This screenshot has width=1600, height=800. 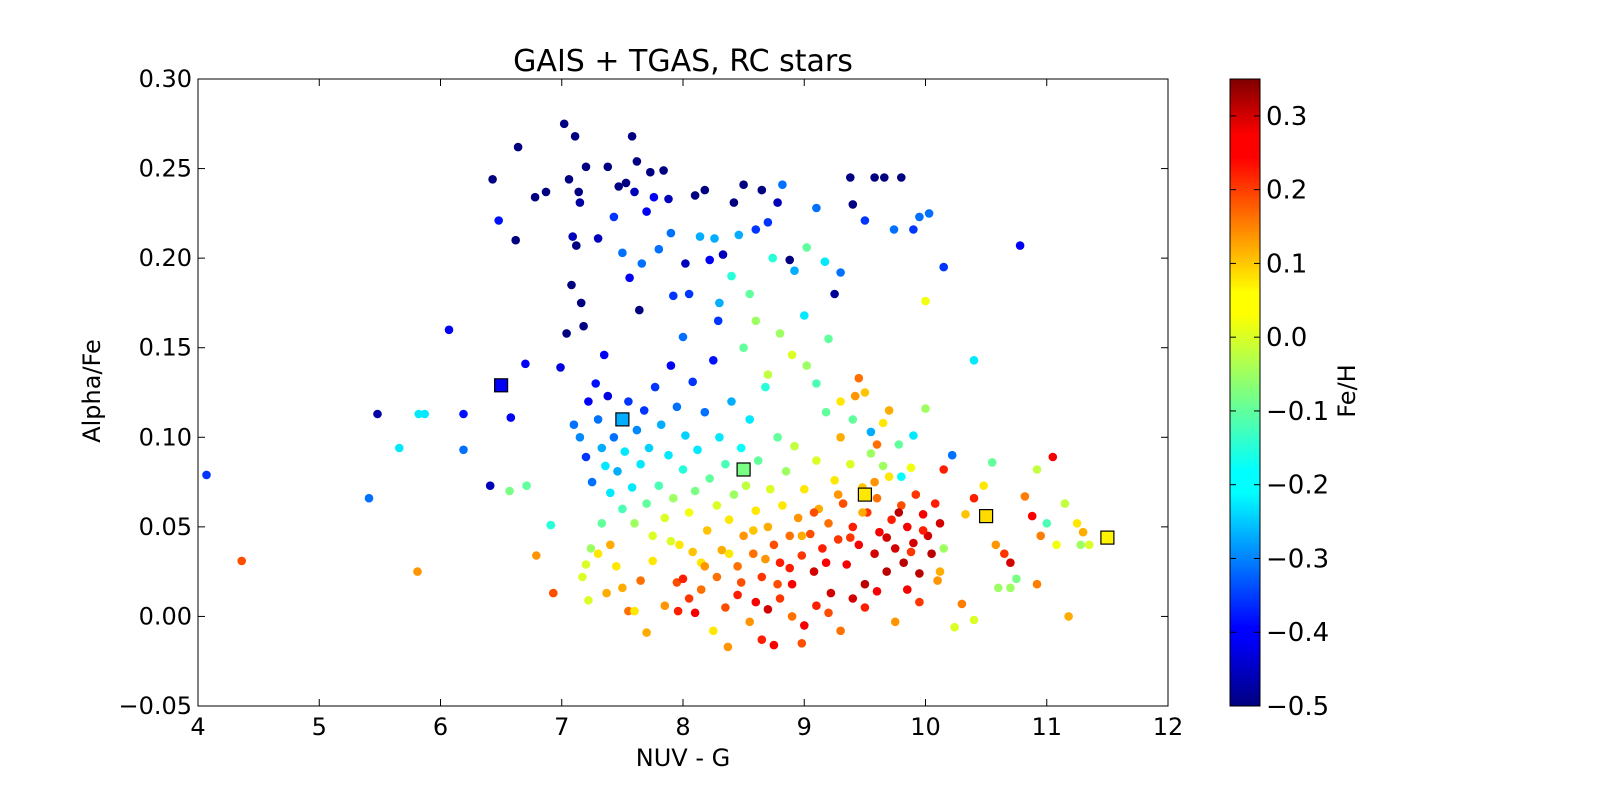 What do you see at coordinates (865, 494) in the screenshot?
I see `binned-mean-marker` at bounding box center [865, 494].